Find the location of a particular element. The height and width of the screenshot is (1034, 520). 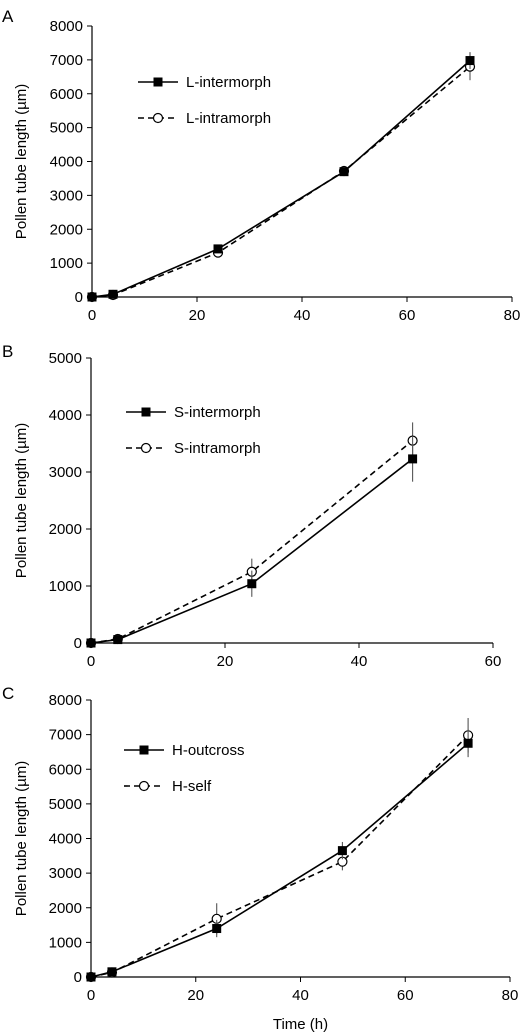

series-s-intermorph is located at coordinates (252, 542).